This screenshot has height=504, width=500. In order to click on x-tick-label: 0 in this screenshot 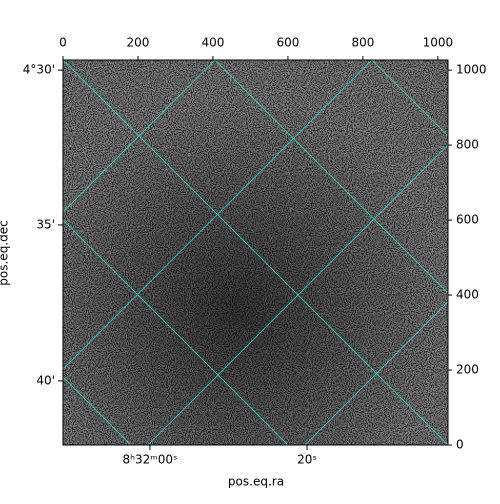, I will do `click(63, 43)`.